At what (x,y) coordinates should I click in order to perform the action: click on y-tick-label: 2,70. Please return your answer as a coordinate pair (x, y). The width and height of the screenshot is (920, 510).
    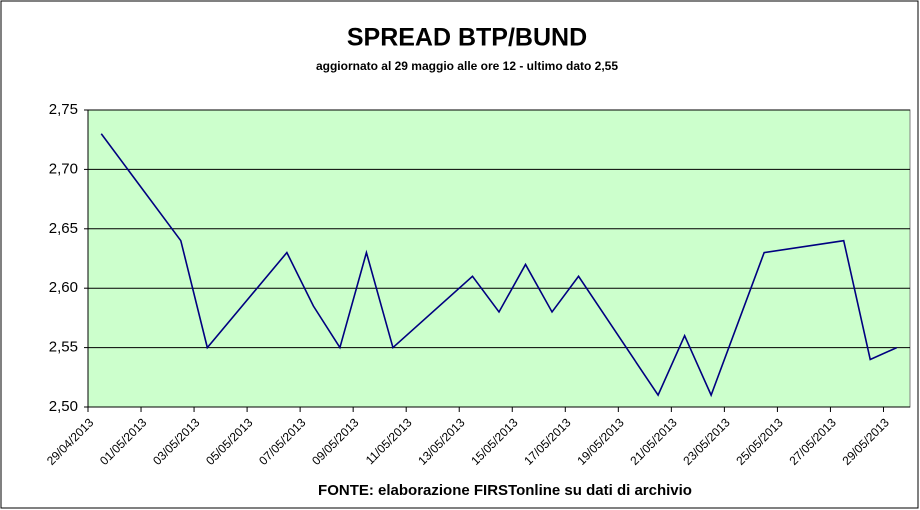
    Looking at the image, I should click on (63, 168).